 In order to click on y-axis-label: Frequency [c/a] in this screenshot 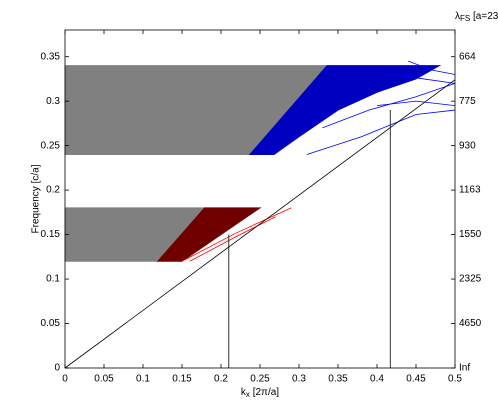, I will do `click(36, 198)`.